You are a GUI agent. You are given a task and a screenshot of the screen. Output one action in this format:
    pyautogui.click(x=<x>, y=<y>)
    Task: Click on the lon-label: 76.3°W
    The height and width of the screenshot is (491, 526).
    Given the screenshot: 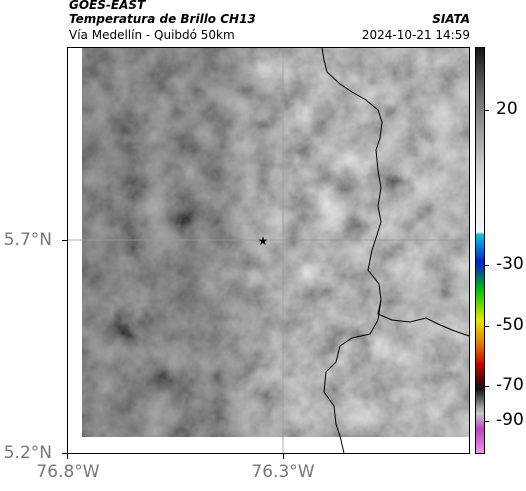 What is the action you would take?
    pyautogui.click(x=283, y=472)
    